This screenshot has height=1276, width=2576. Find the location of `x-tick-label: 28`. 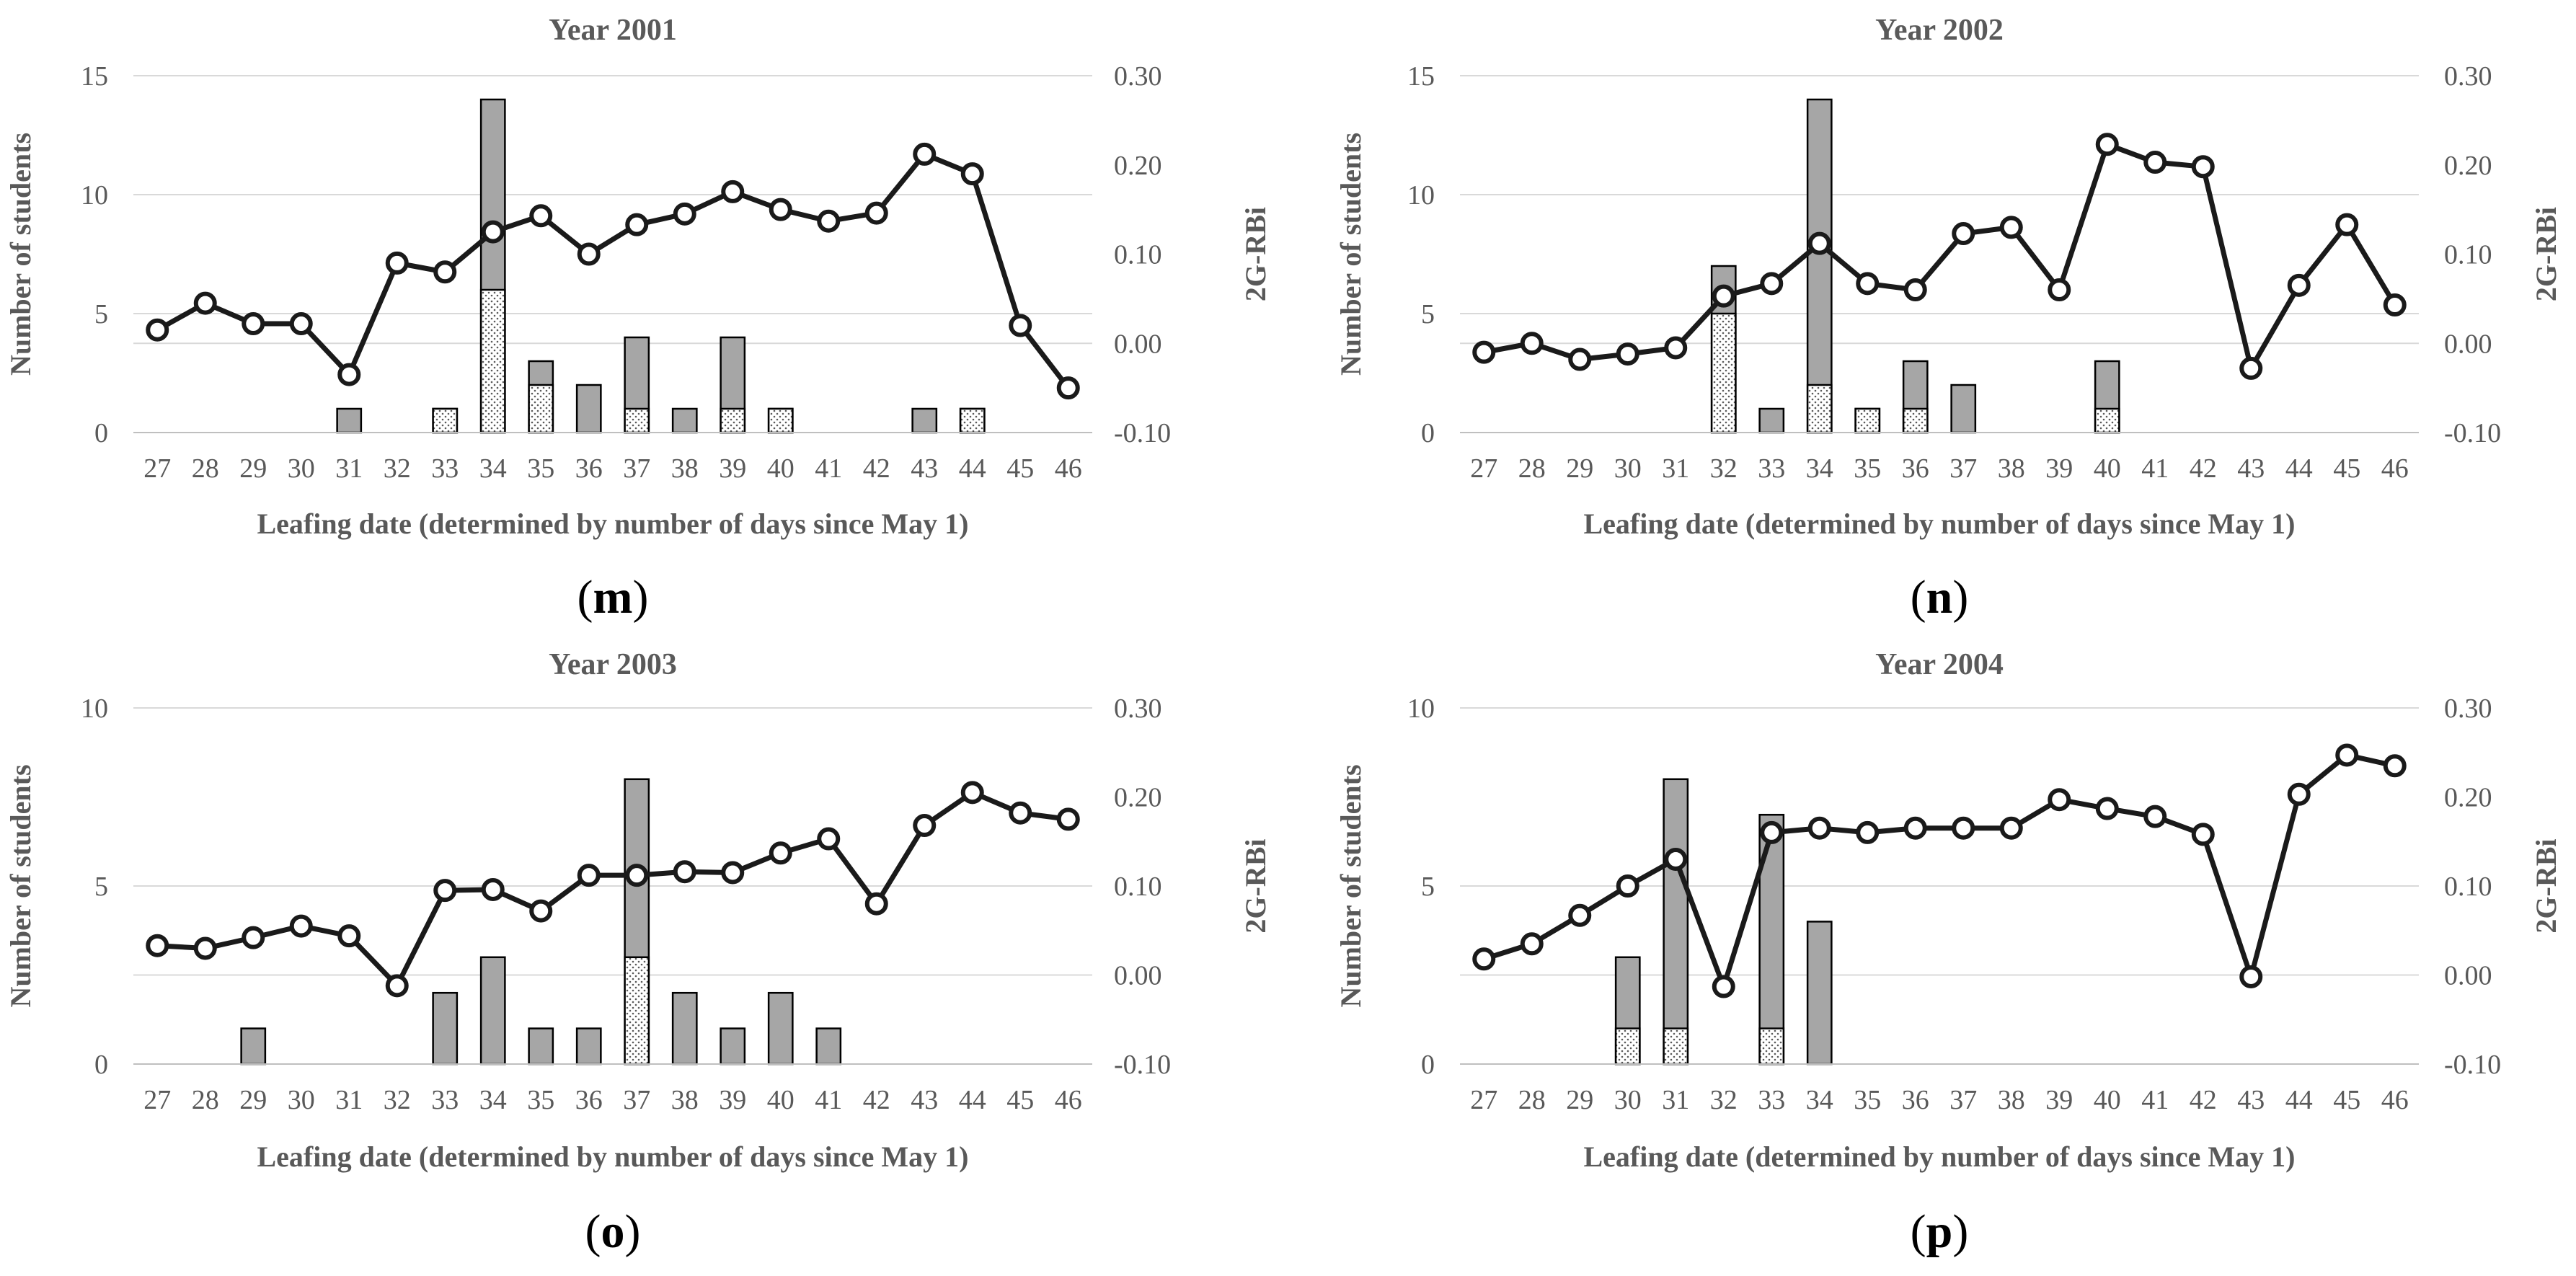

x-tick-label: 28 is located at coordinates (1532, 1100).